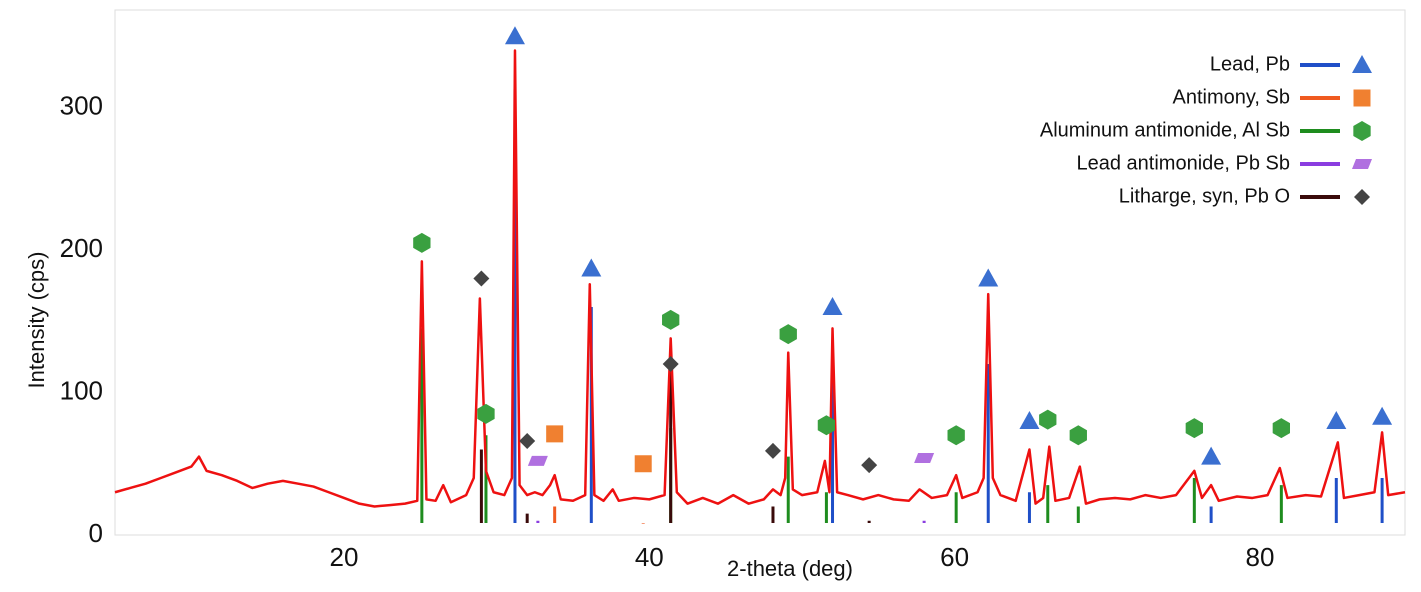  I want to click on y-axis-title: Intensity (cps), so click(36, 320).